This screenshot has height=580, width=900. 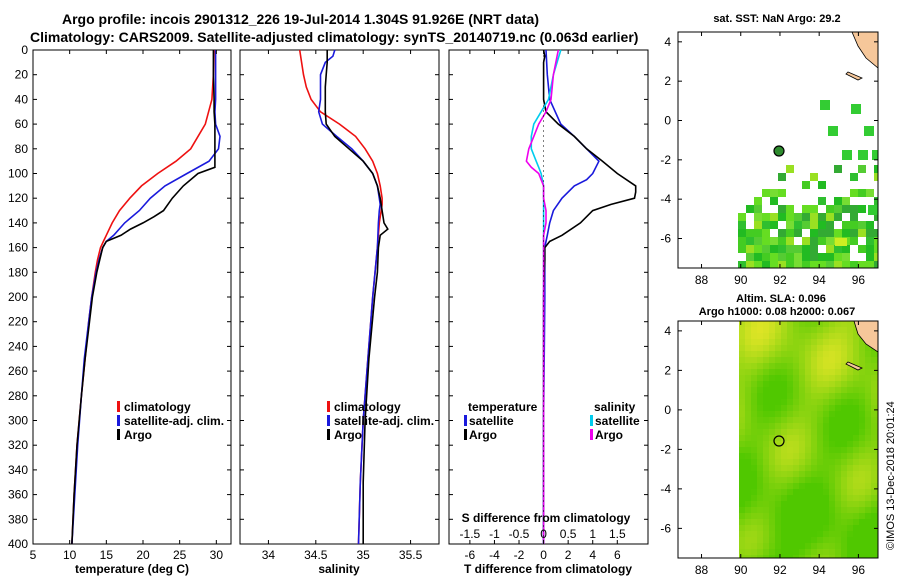 I want to click on temperature-series, so click(x=146, y=297).